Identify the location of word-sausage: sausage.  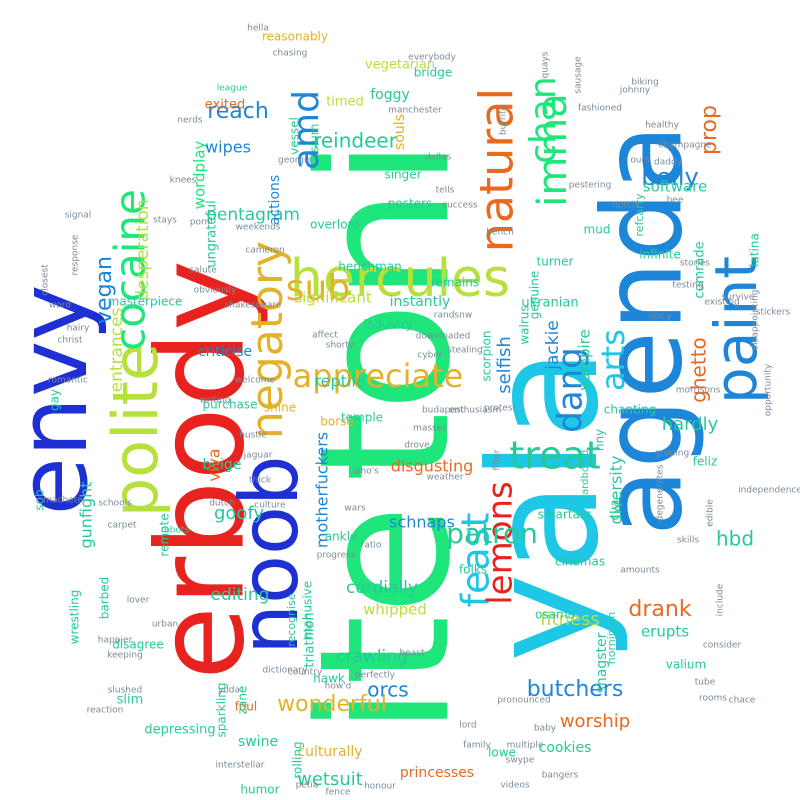
(579, 75).